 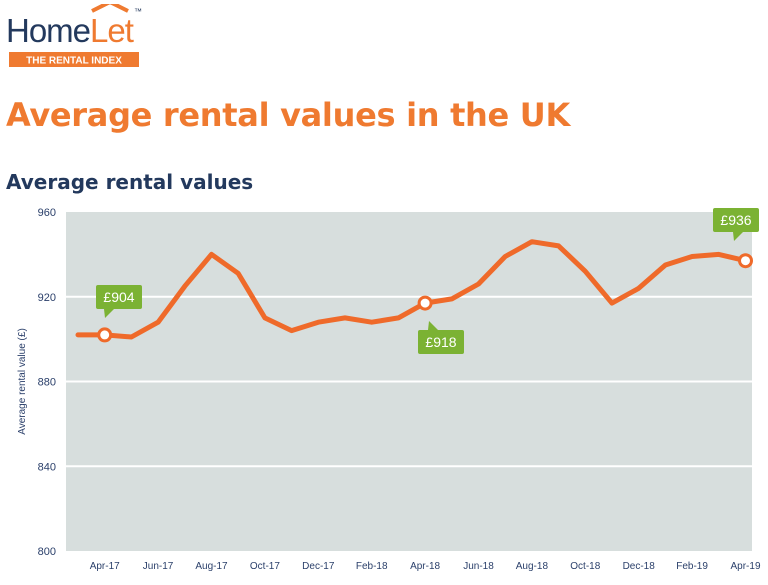 I want to click on trademark-symbol: ™, so click(x=138, y=11).